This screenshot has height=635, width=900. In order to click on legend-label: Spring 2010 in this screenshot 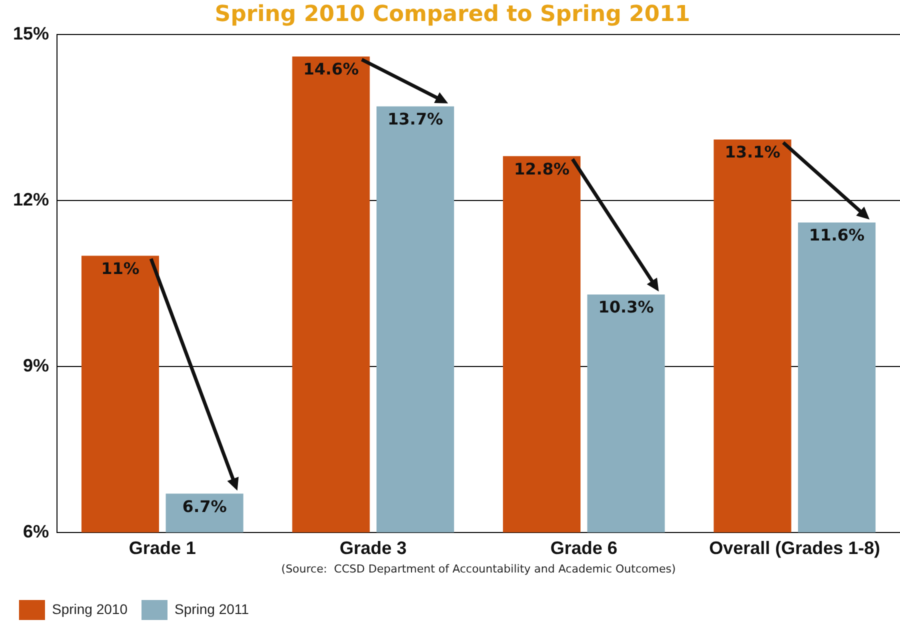, I will do `click(90, 608)`.